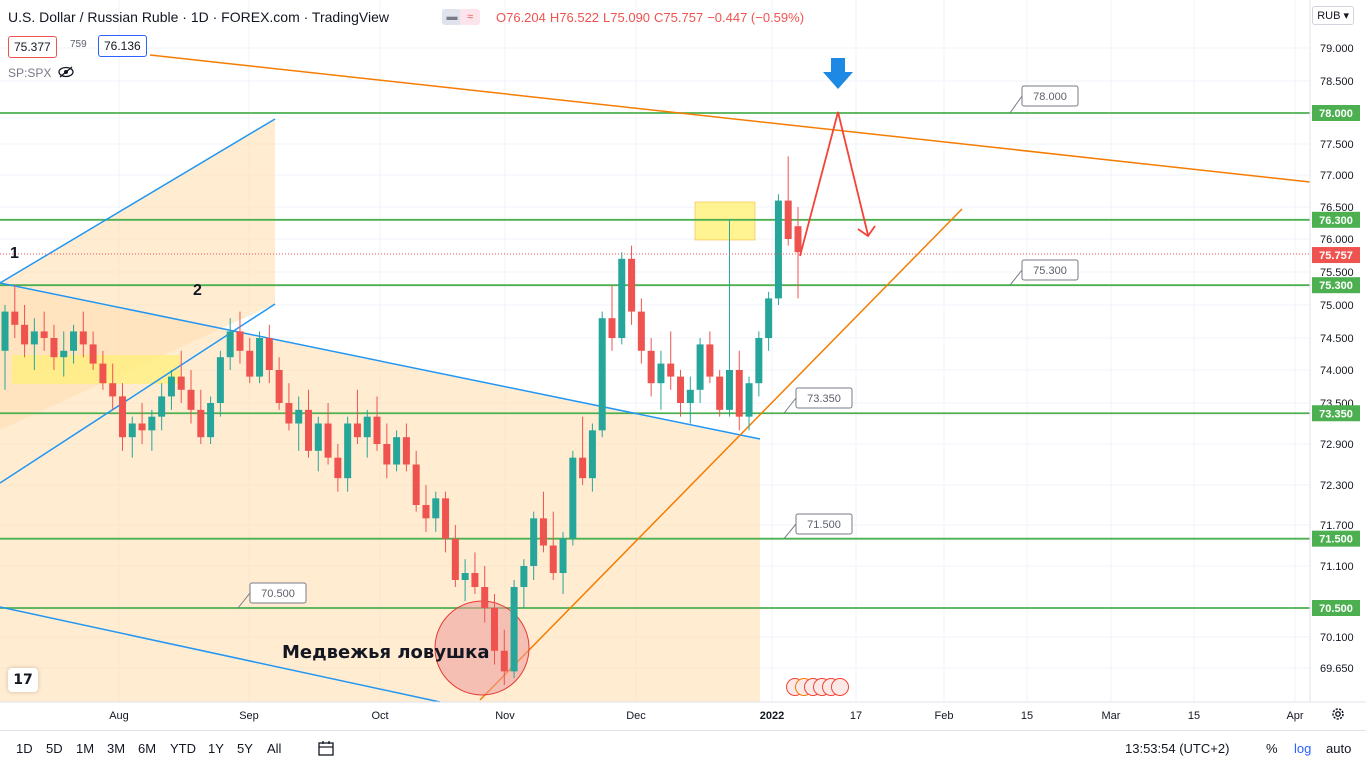 The width and height of the screenshot is (1366, 769). Describe the element at coordinates (1337, 208) in the screenshot. I see `price-tick-label: 76.500` at that location.